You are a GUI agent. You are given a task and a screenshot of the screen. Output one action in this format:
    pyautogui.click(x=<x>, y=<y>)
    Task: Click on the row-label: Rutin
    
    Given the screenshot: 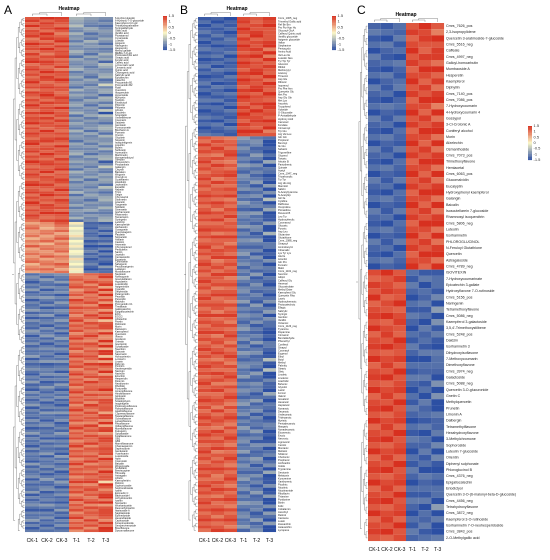 What is the action you would take?
    pyautogui.click(x=118, y=88)
    